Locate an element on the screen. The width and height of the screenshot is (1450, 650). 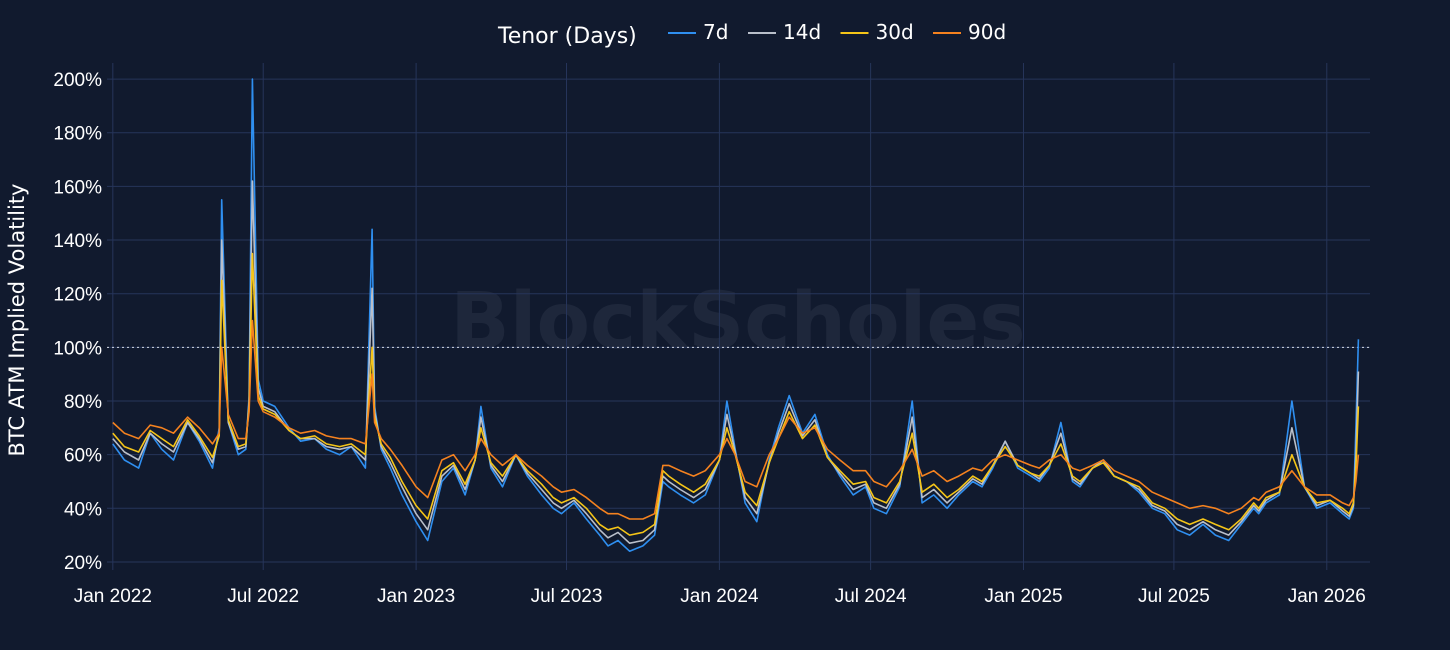
x-tick-label: Jul 2023 is located at coordinates (567, 596).